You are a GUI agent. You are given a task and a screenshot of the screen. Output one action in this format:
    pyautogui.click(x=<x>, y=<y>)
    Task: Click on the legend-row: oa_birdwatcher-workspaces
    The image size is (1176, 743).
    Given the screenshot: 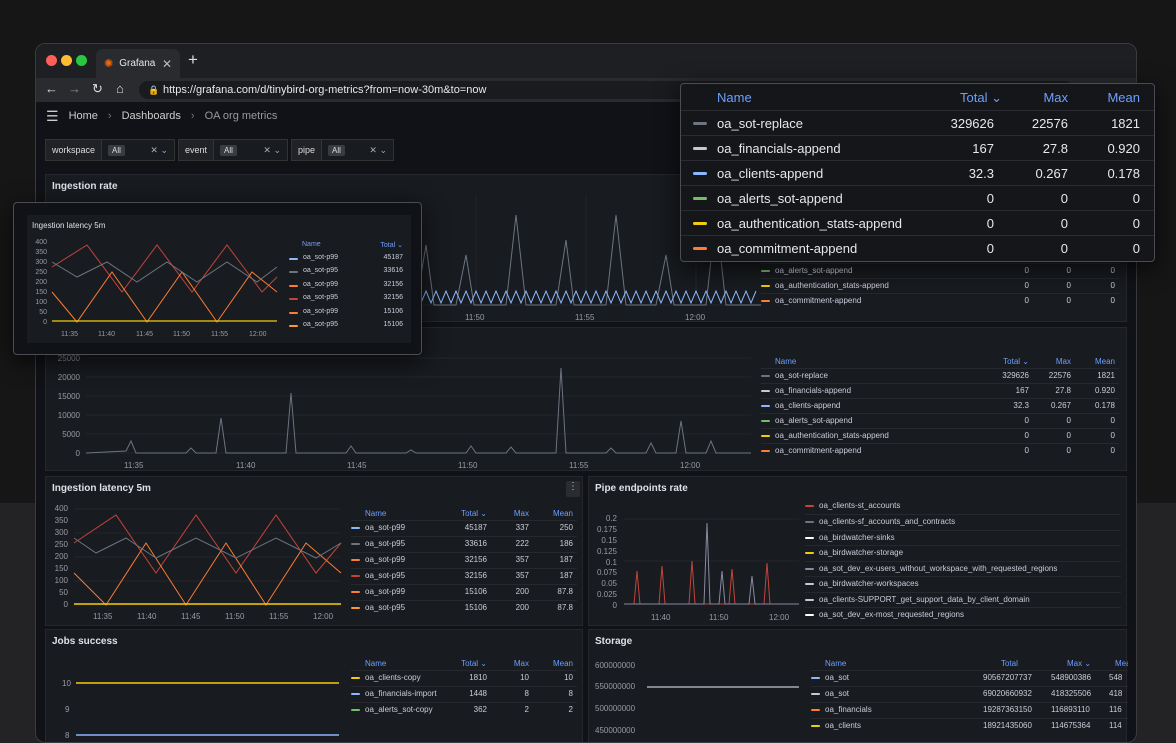 What is the action you would take?
    pyautogui.click(x=963, y=583)
    